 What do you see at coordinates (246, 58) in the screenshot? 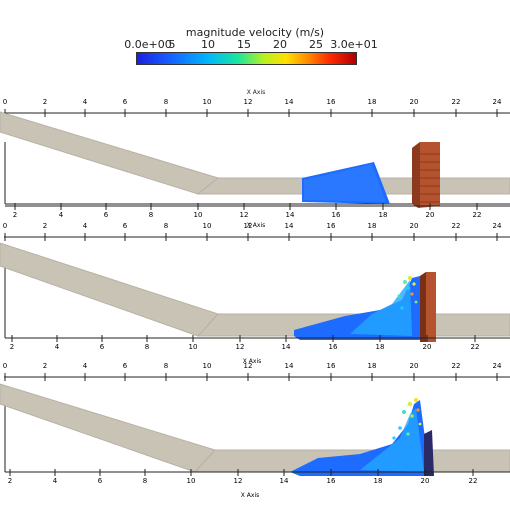
I see `colorbar-gradient` at bounding box center [246, 58].